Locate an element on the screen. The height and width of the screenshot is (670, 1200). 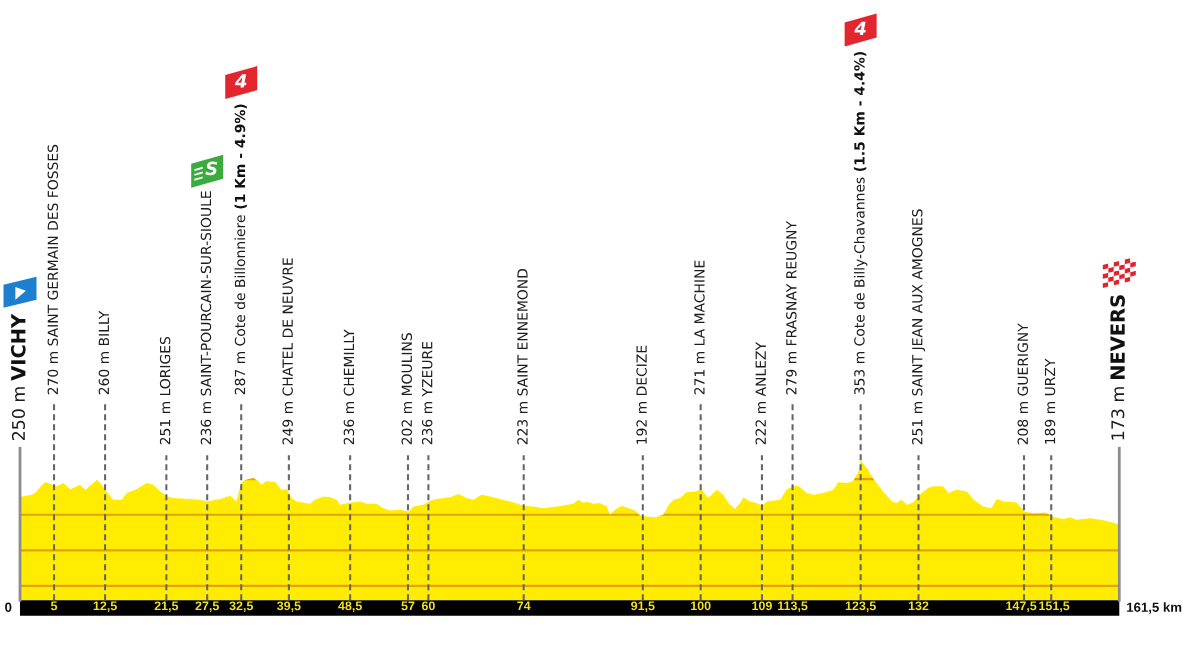
ref-line-label: 222 m ANLEZY is located at coordinates (760, 393).